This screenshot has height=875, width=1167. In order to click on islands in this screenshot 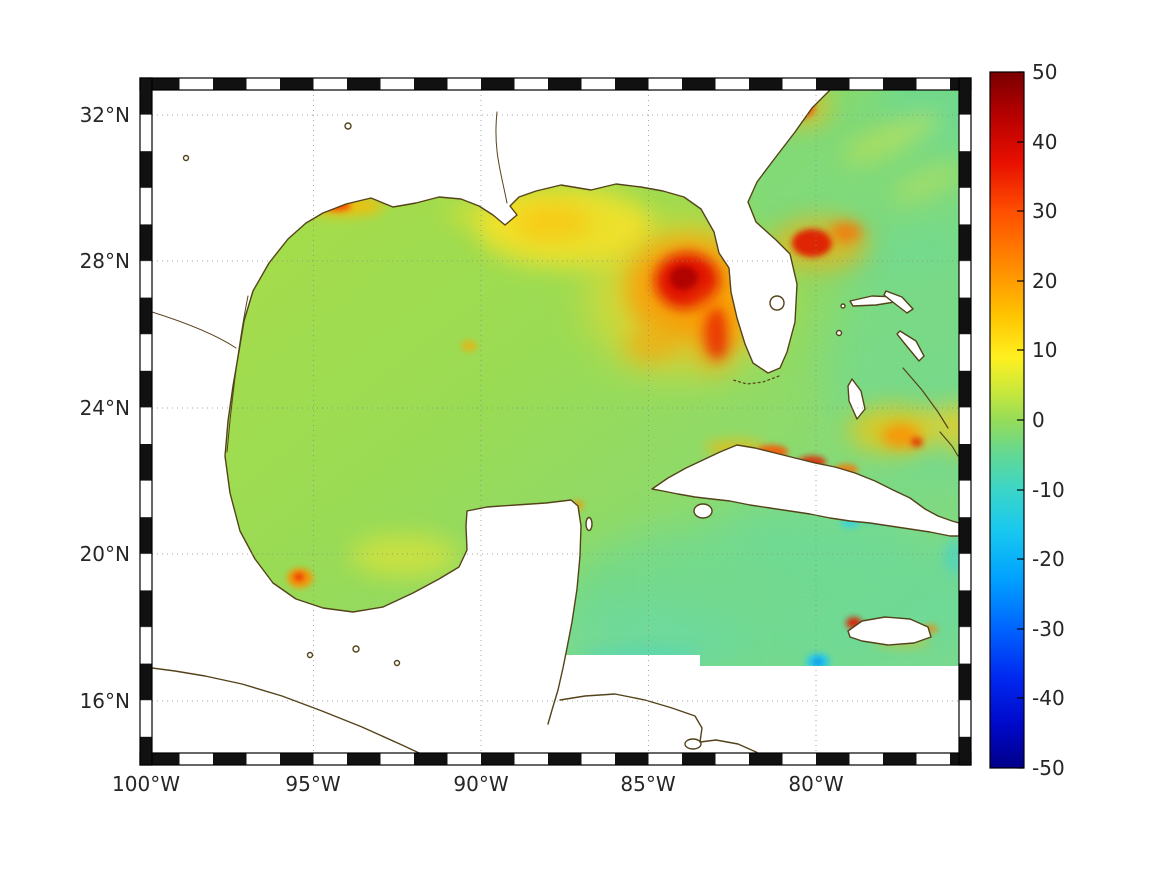, I will do `click(772, 468)`.